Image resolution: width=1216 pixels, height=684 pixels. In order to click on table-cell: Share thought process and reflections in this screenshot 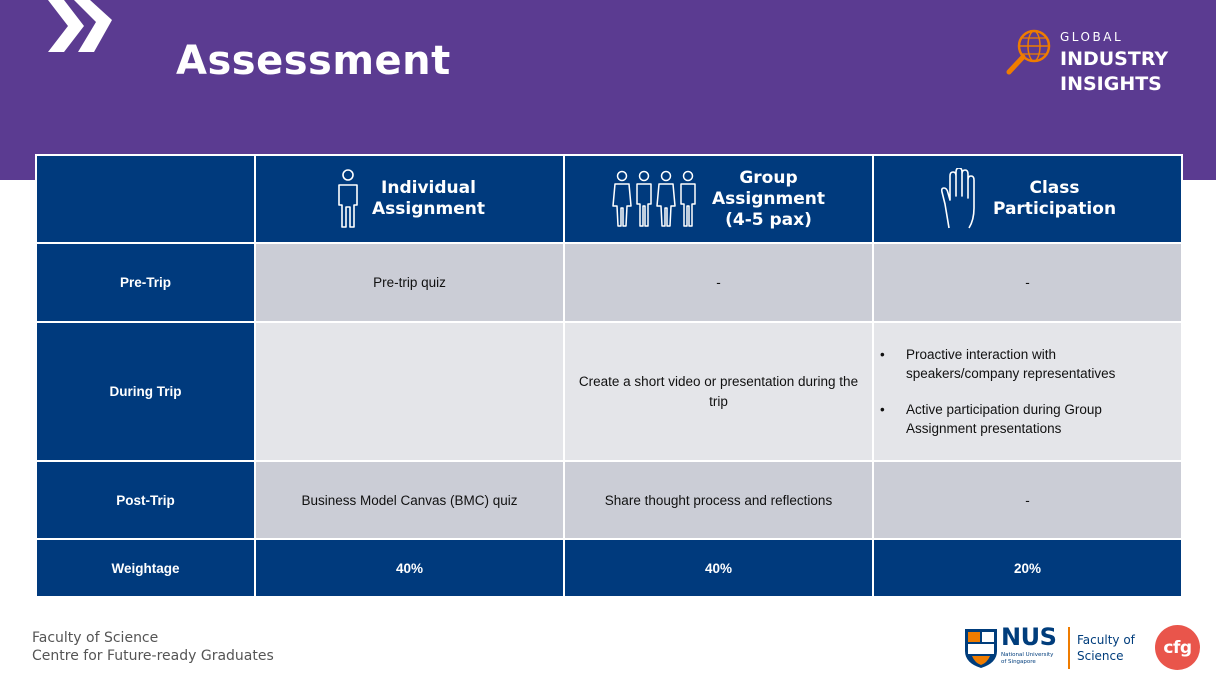, I will do `click(718, 500)`.